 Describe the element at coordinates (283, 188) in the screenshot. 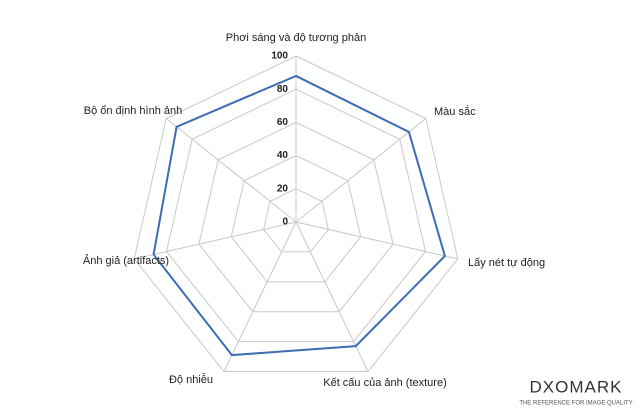

I see `tick-label: 20` at that location.